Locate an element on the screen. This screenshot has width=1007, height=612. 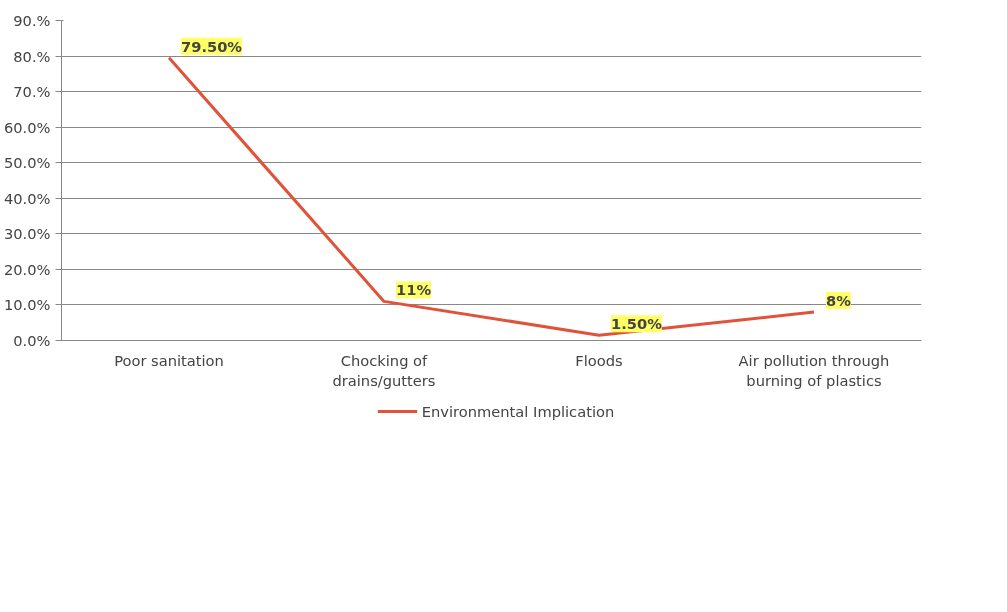
x-tick-label: Floods is located at coordinates (599, 360).